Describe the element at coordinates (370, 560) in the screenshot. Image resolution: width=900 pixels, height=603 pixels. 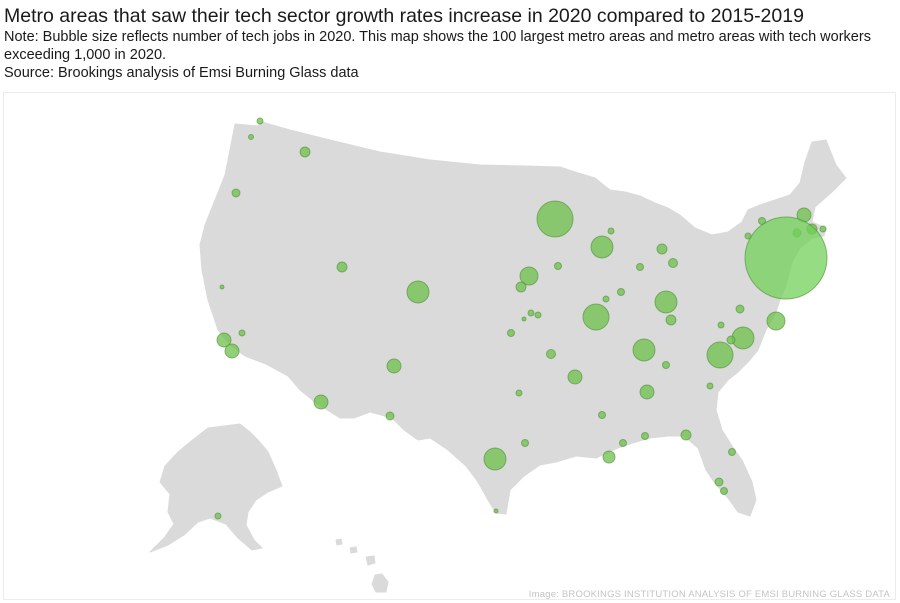
I see `hawaii-maui-shape` at that location.